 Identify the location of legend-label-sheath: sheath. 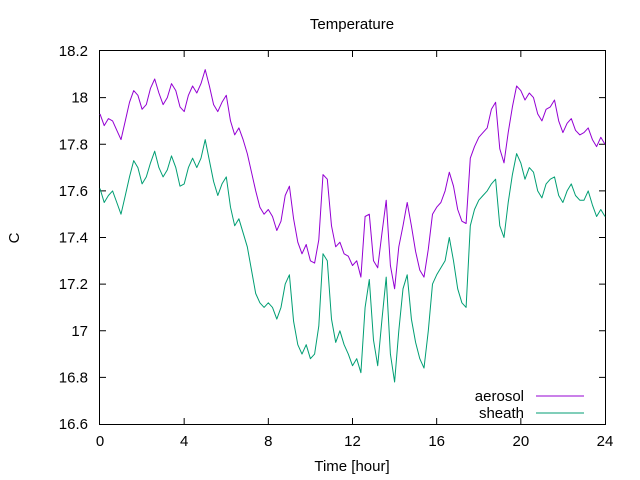
(501, 413).